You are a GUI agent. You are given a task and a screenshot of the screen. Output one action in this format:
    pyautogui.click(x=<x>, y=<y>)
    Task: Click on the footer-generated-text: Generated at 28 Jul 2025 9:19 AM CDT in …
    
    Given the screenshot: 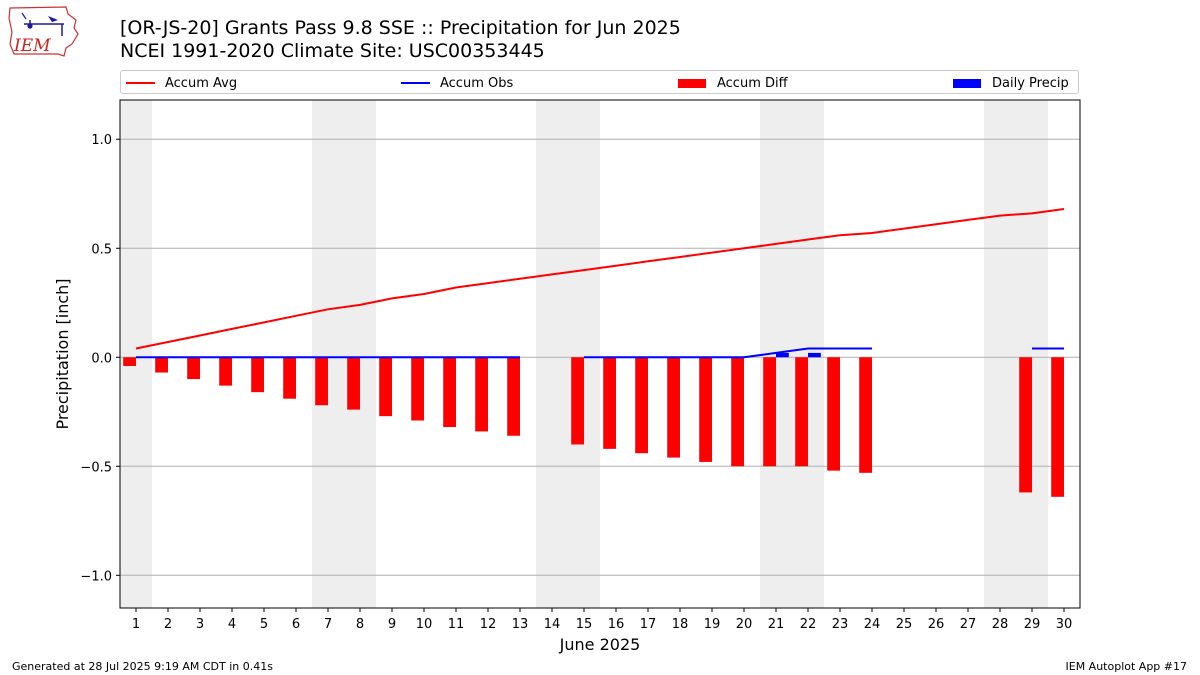 What is the action you would take?
    pyautogui.click(x=142, y=666)
    